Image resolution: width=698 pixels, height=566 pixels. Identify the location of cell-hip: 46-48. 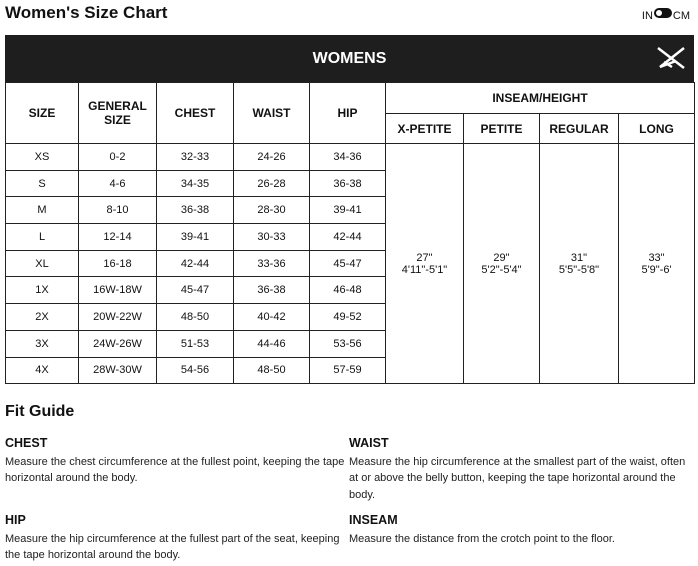
(347, 290).